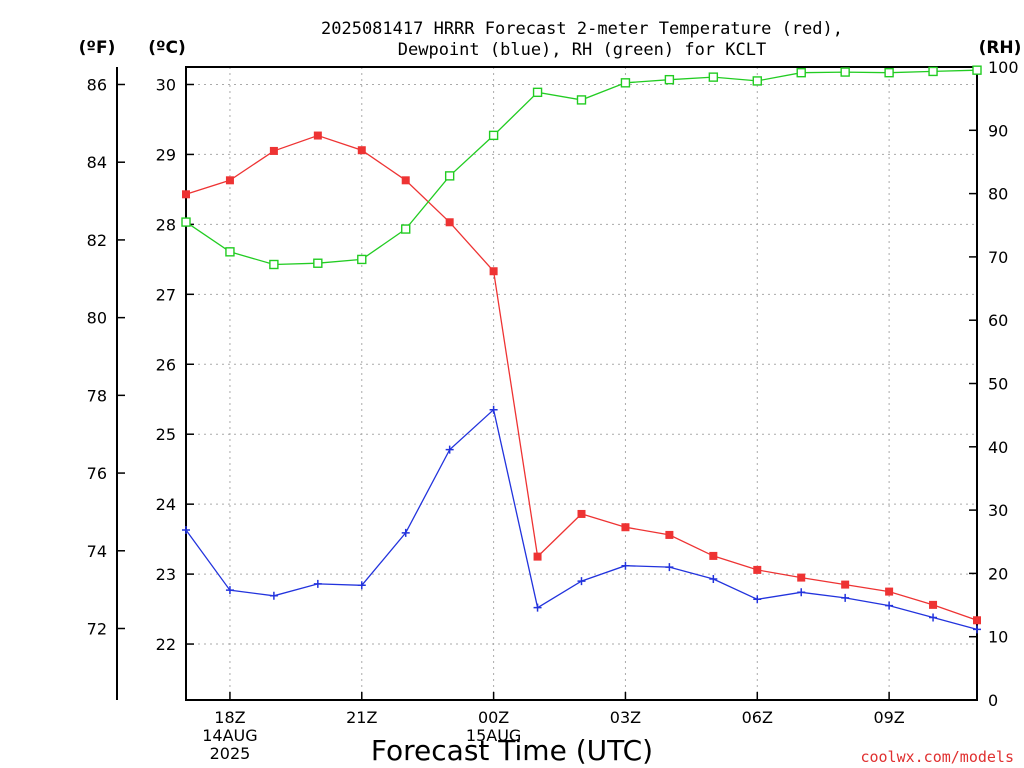  I want to click on celsius-tick-label: 27, so click(166, 294).